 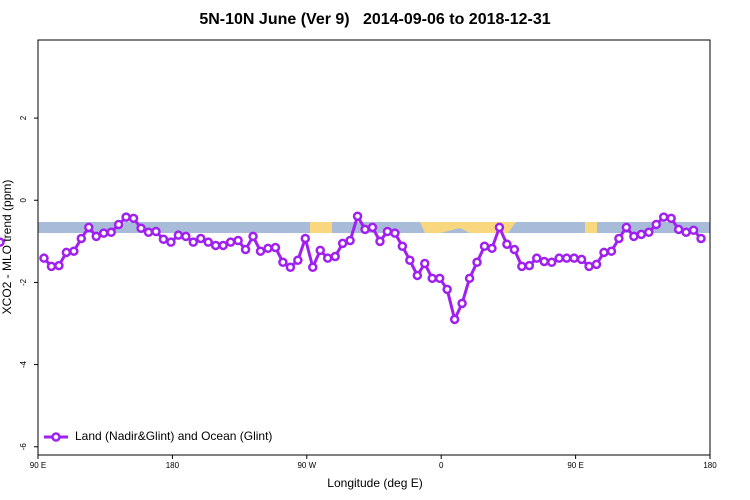 What do you see at coordinates (374, 483) in the screenshot?
I see `x-axis-label: Longitude (deg E)` at bounding box center [374, 483].